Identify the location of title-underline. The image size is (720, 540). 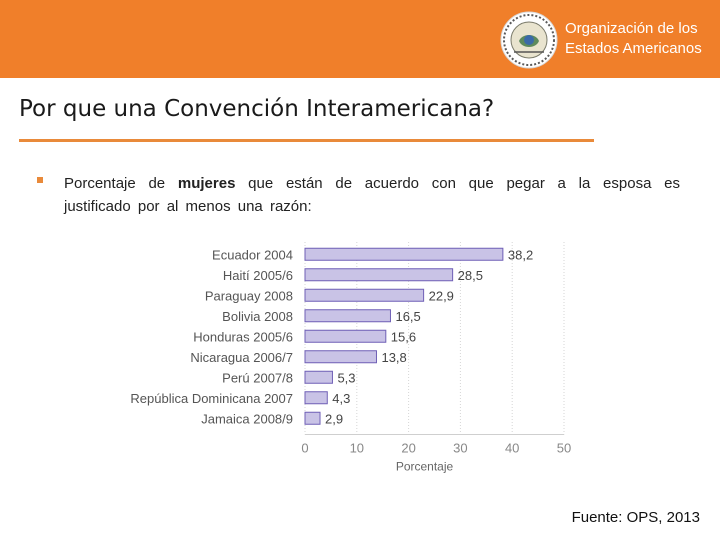
(306, 140).